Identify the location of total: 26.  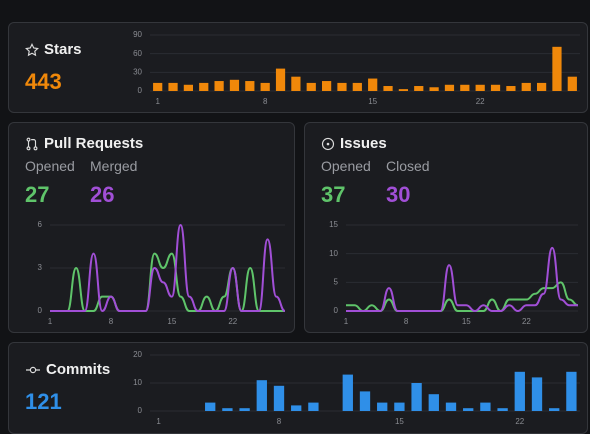
(102, 194).